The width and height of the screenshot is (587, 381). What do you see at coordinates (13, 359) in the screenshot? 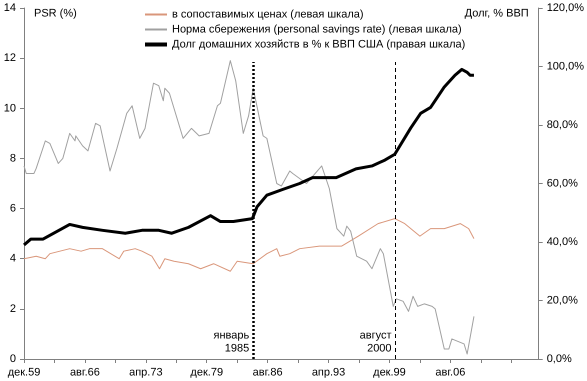
I see `y-tick-label: 0` at bounding box center [13, 359].